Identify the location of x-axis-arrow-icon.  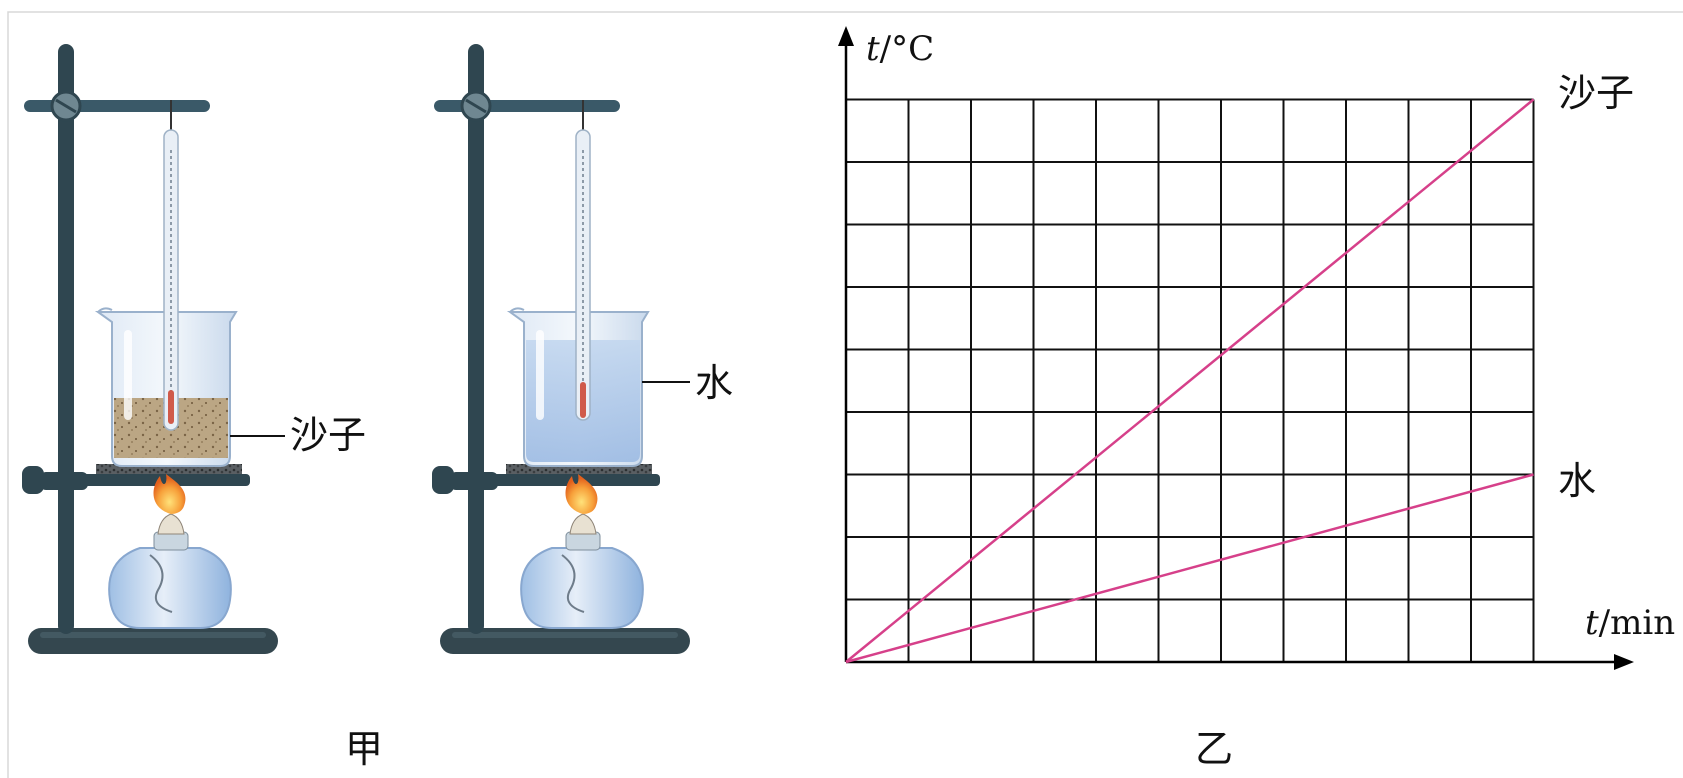
(1624, 662).